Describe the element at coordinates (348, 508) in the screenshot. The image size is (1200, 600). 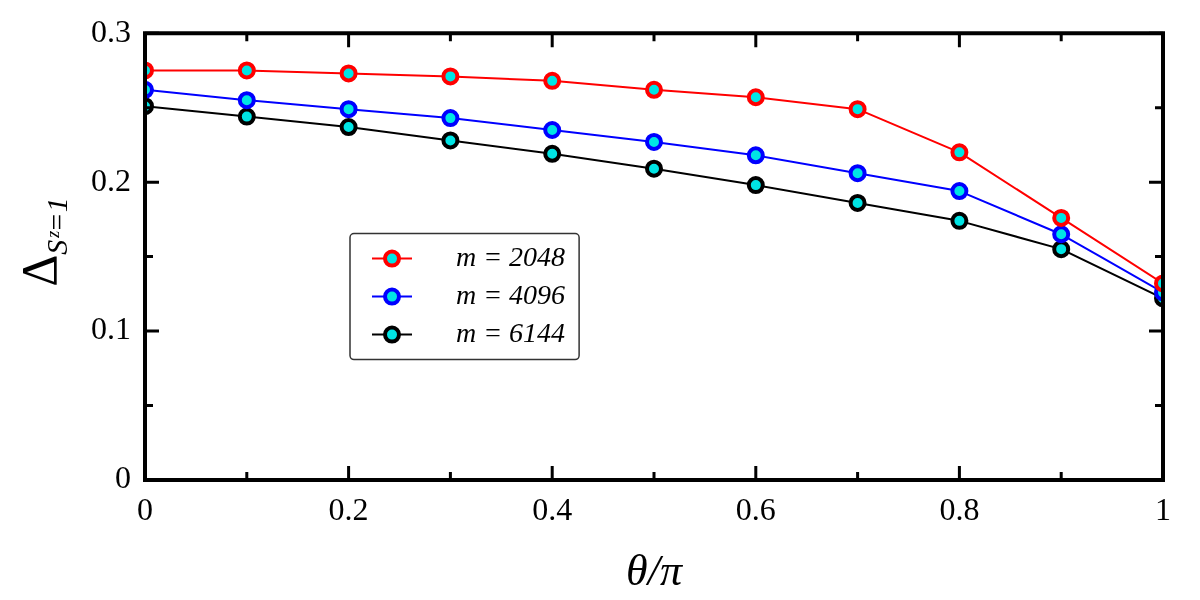
I see `x-tick-label: 0.2` at that location.